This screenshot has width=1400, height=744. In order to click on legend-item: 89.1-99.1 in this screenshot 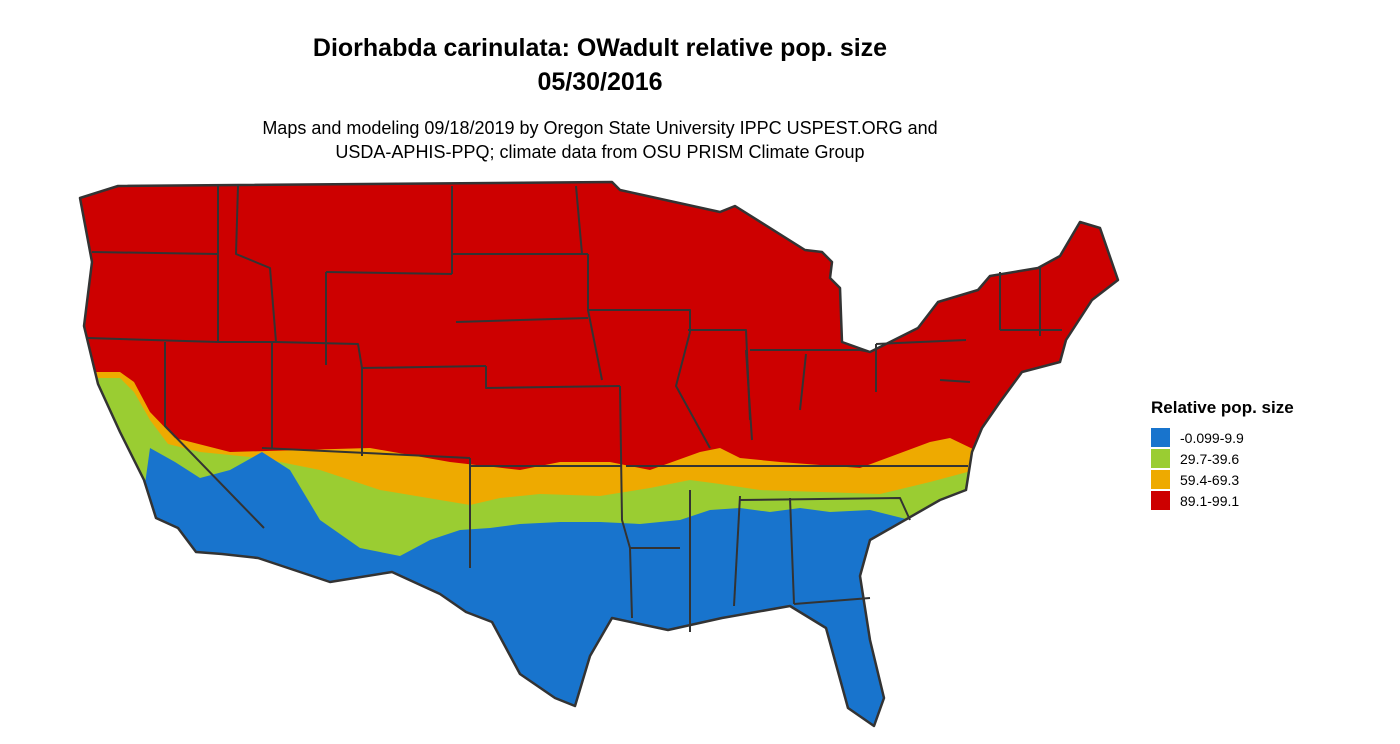, I will do `click(1222, 500)`.